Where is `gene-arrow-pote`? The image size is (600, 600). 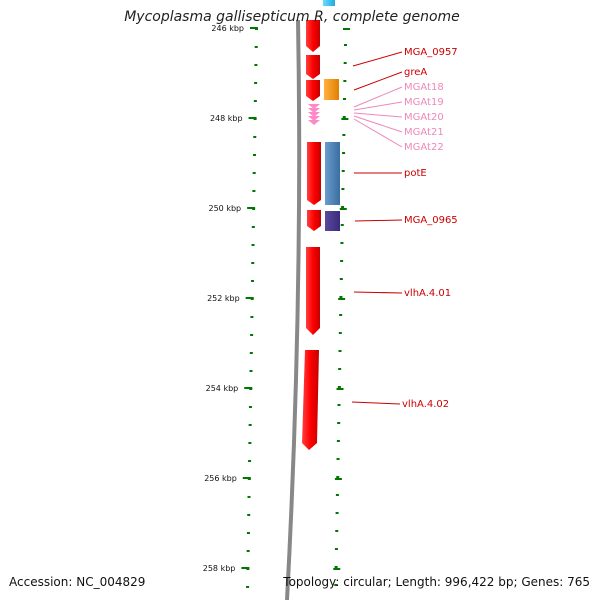 gene-arrow-pote is located at coordinates (314, 173).